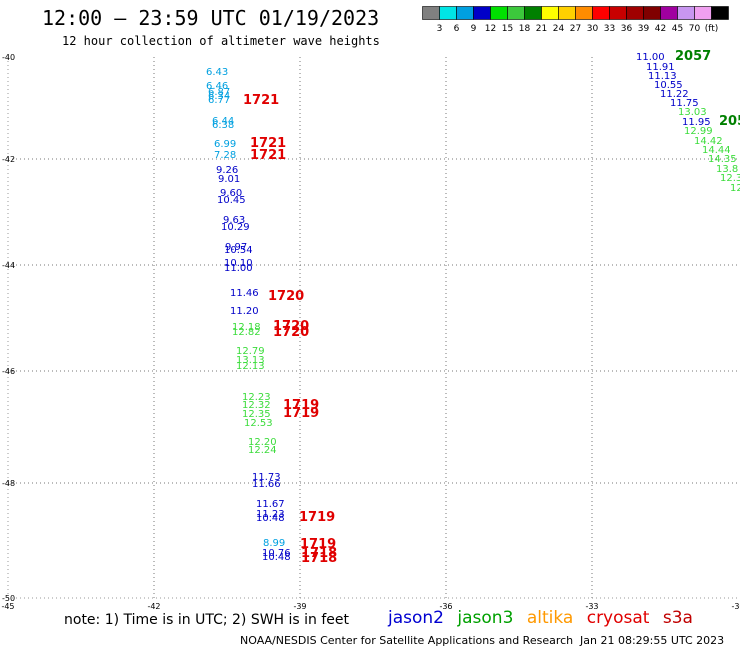  What do you see at coordinates (153, 606) in the screenshot?
I see `longitude-label: -42` at bounding box center [153, 606].